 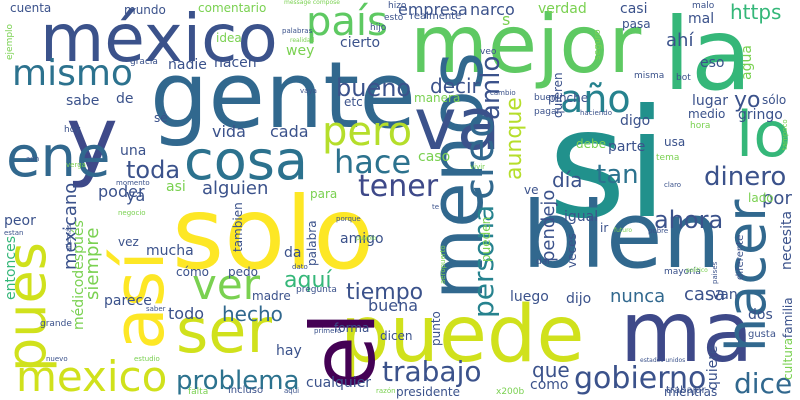 I want to click on word-mismo: mismo, so click(x=72, y=73).